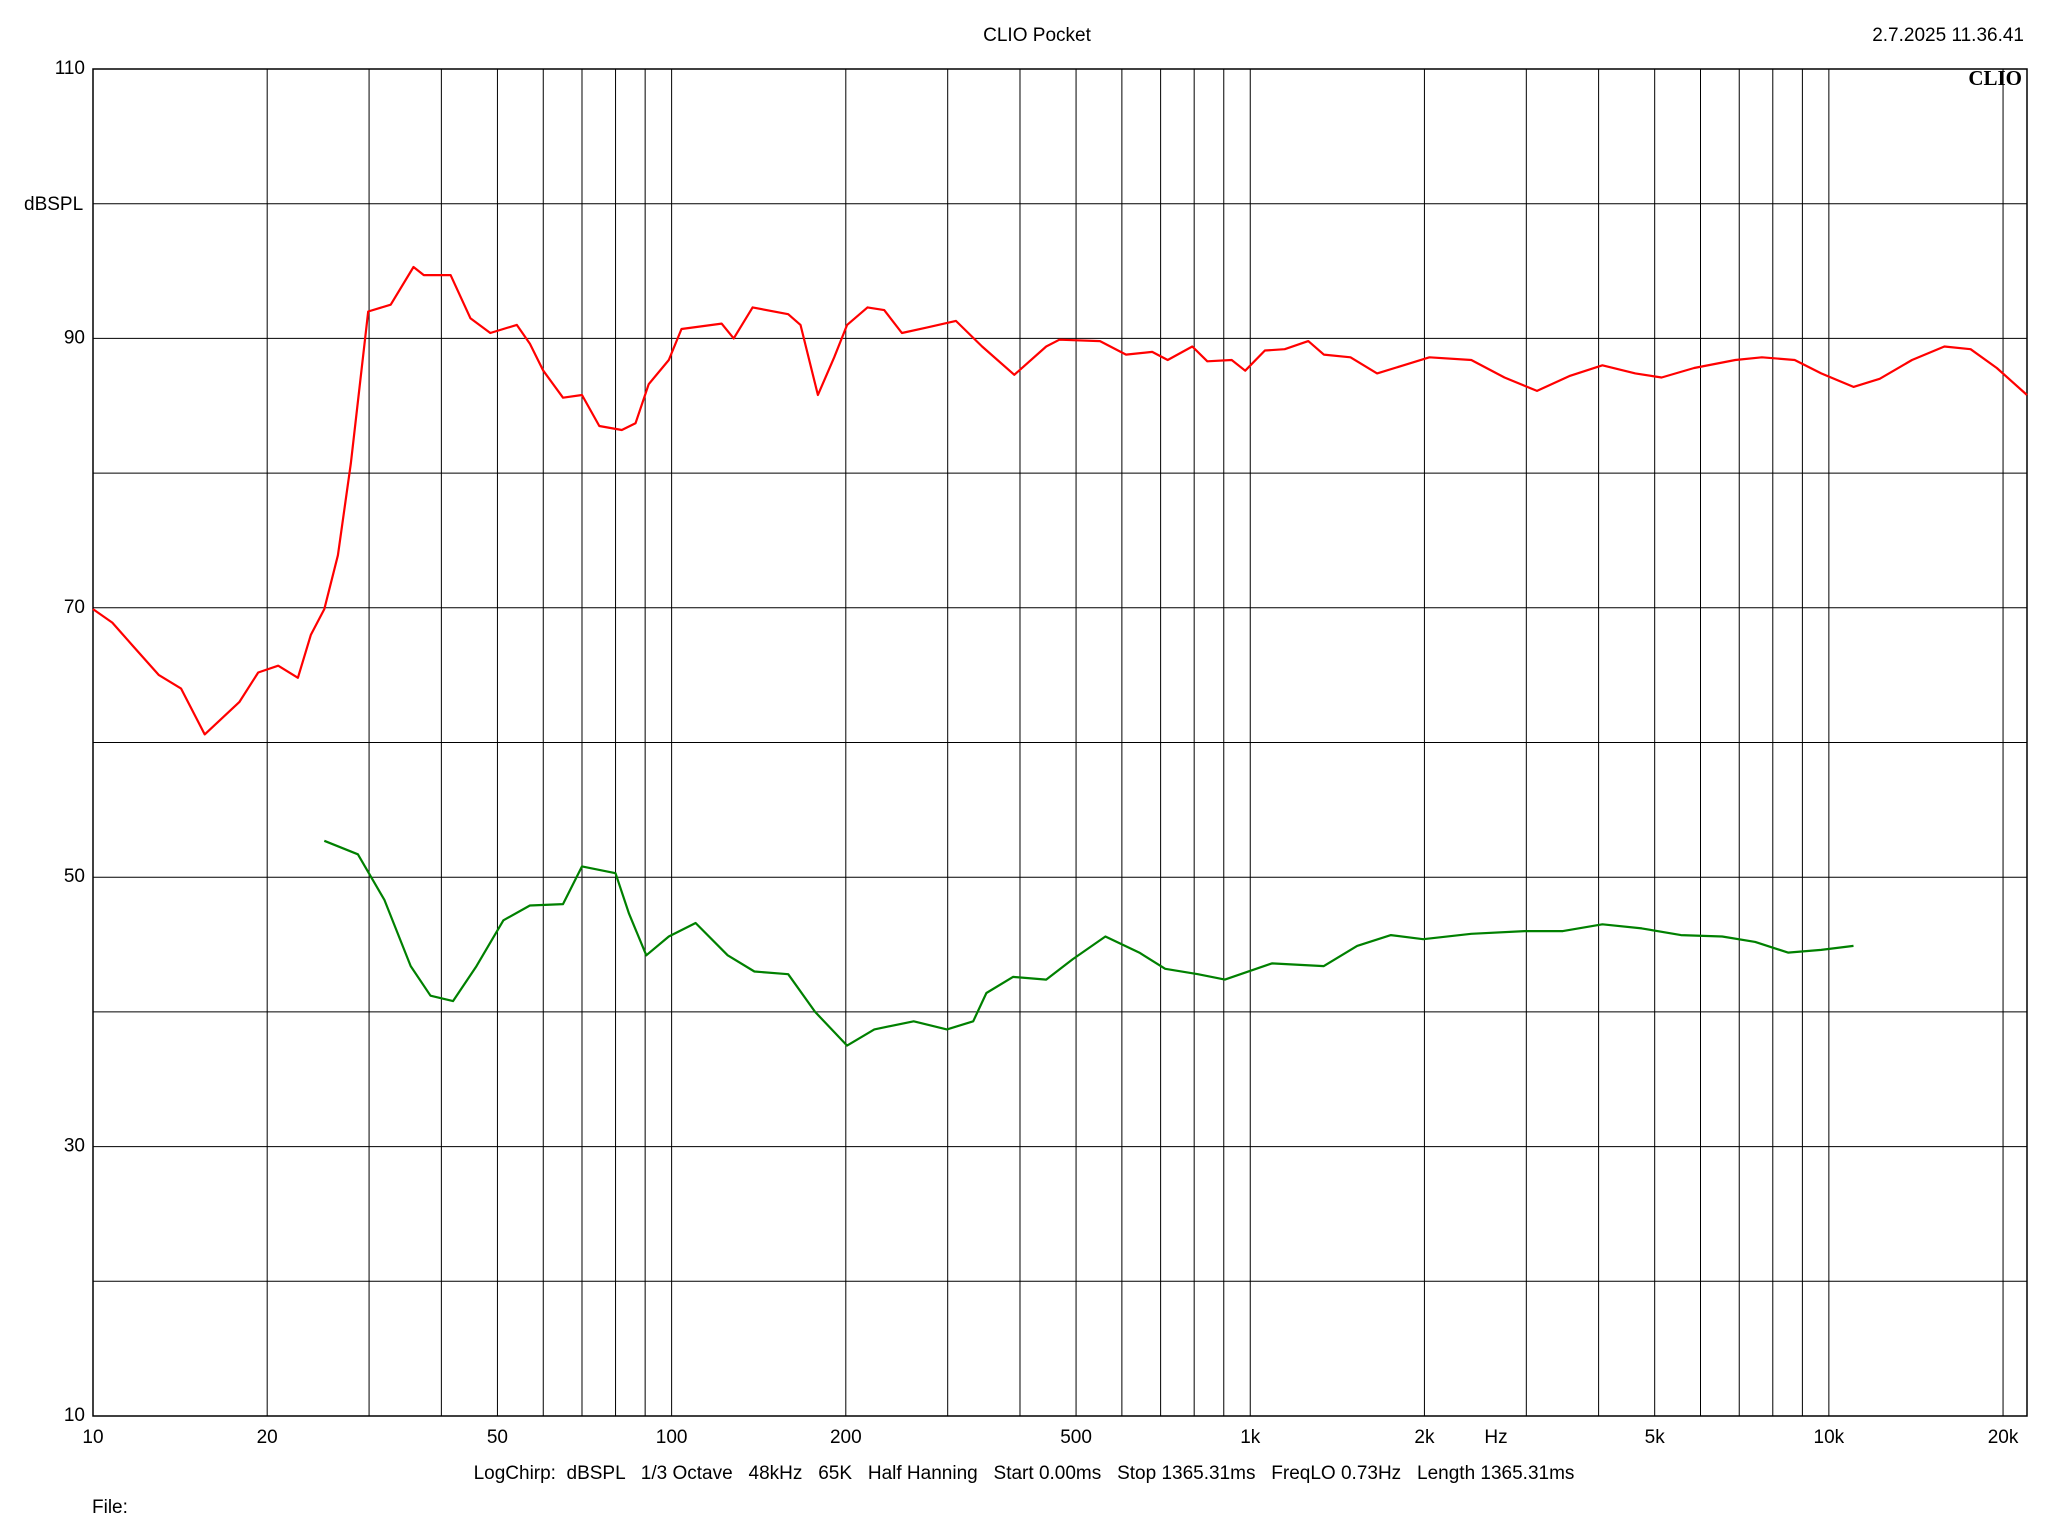 The width and height of the screenshot is (2048, 1536). What do you see at coordinates (1655, 1437) in the screenshot?
I see `x-tick-label: 5k` at bounding box center [1655, 1437].